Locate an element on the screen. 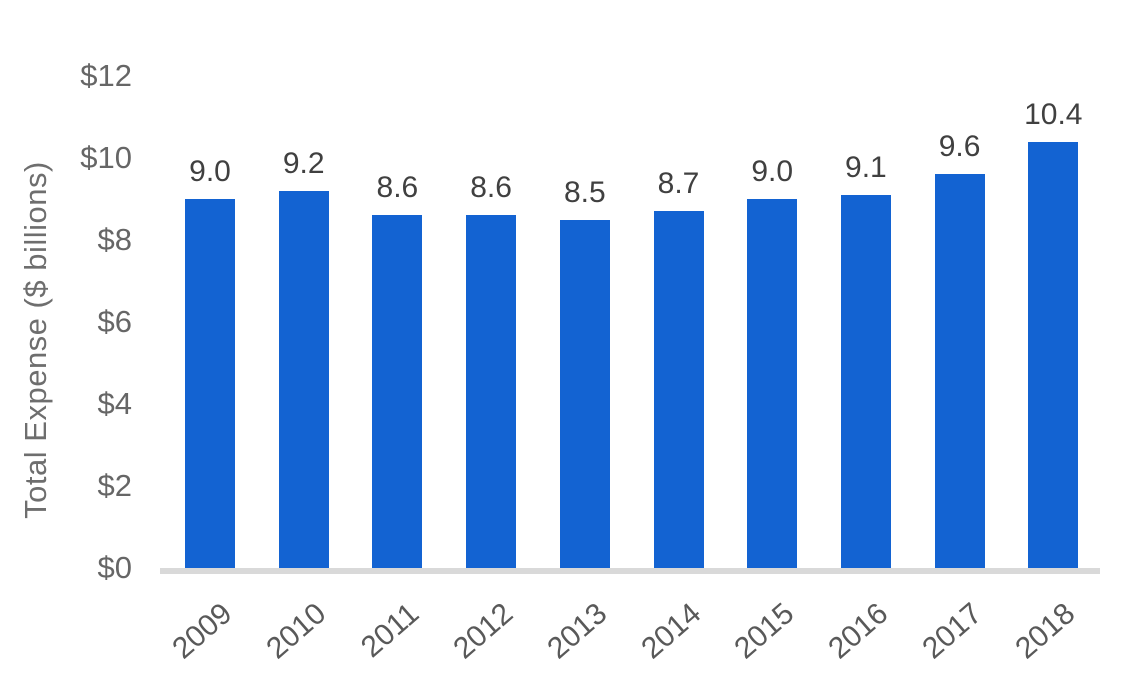 This screenshot has width=1124, height=700. bar-2012 is located at coordinates (491, 391).